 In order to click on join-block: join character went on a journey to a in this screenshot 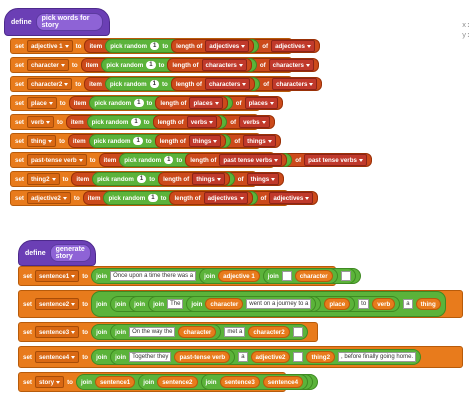, I will do `click(251, 304)`.